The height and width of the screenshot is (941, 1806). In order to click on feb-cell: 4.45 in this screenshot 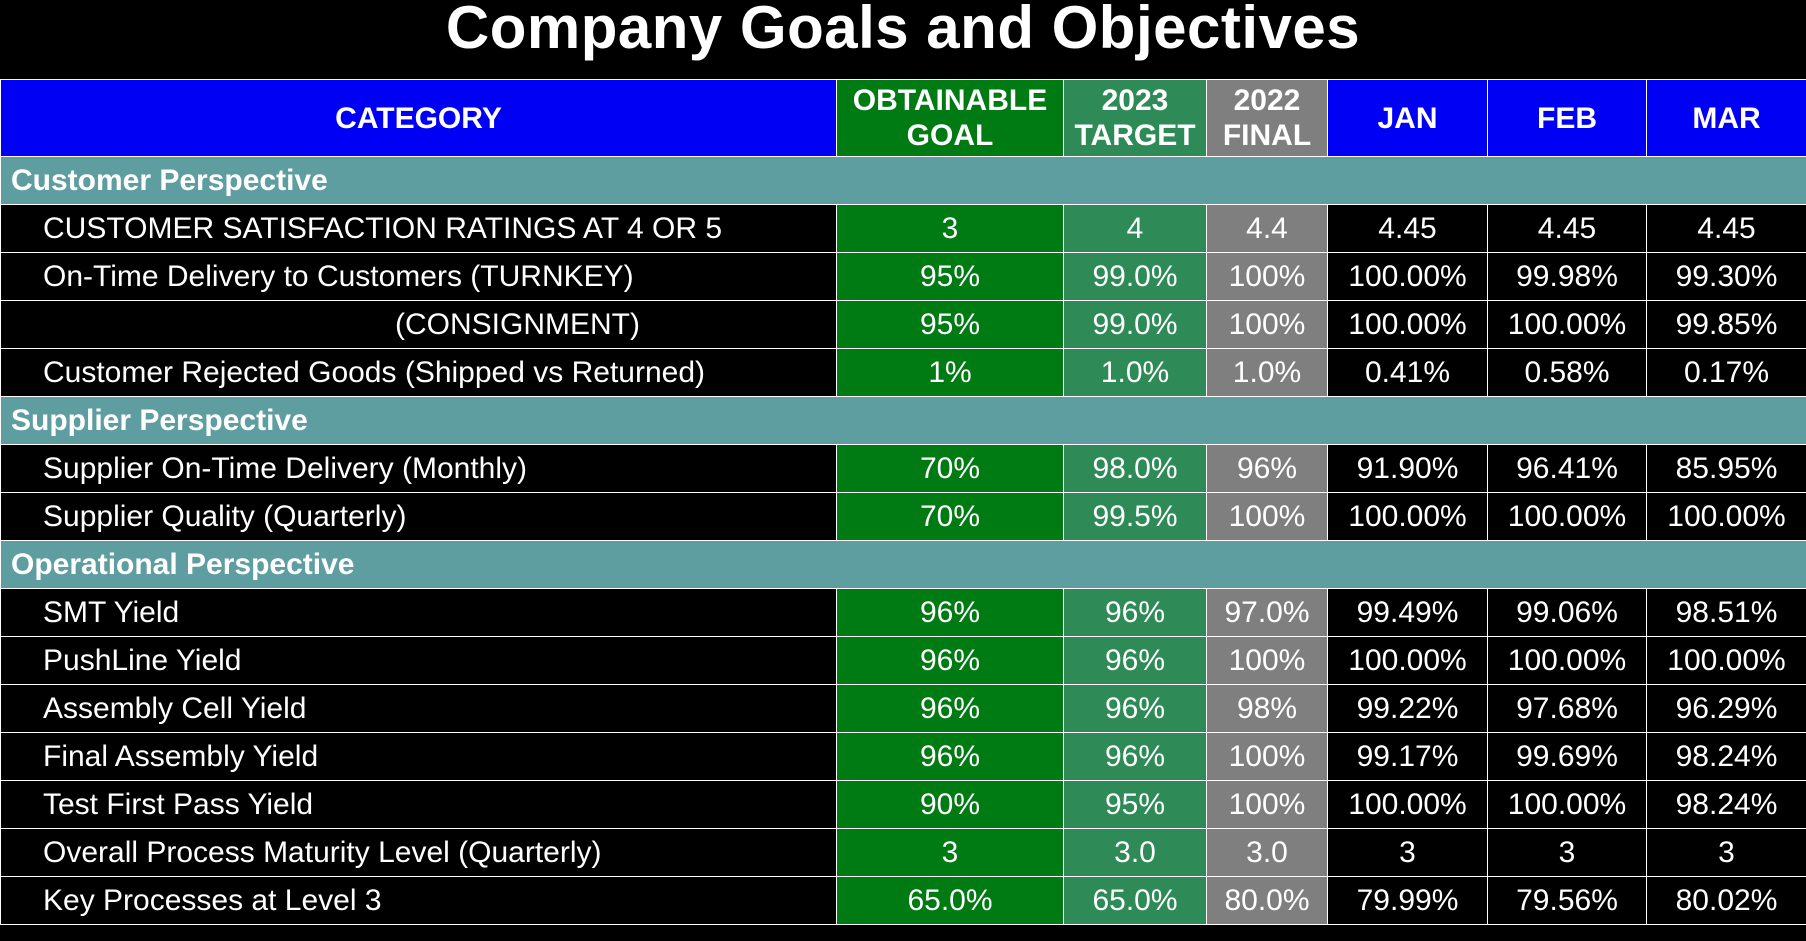, I will do `click(1567, 228)`.